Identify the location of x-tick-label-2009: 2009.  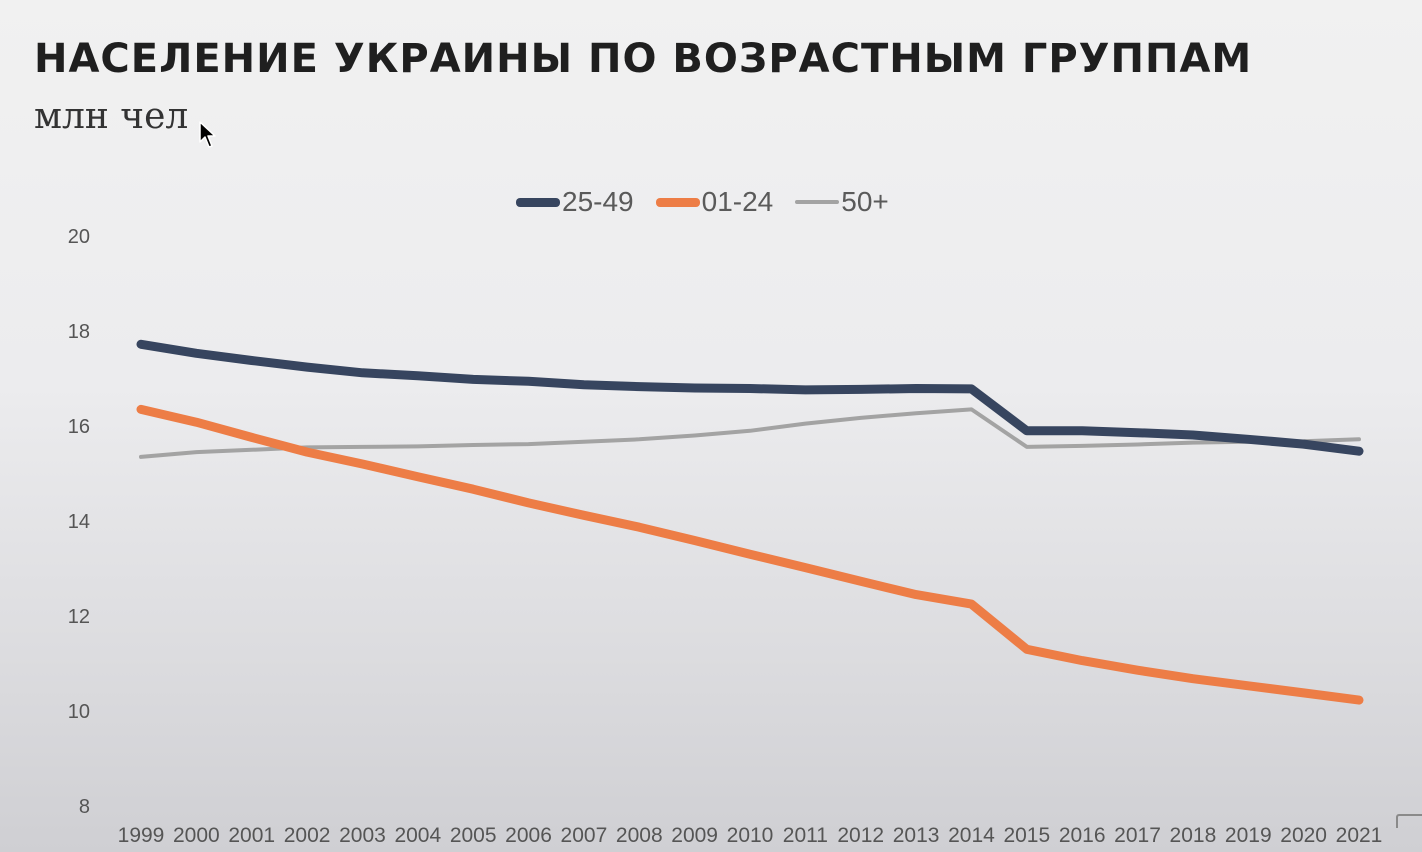
(694, 835).